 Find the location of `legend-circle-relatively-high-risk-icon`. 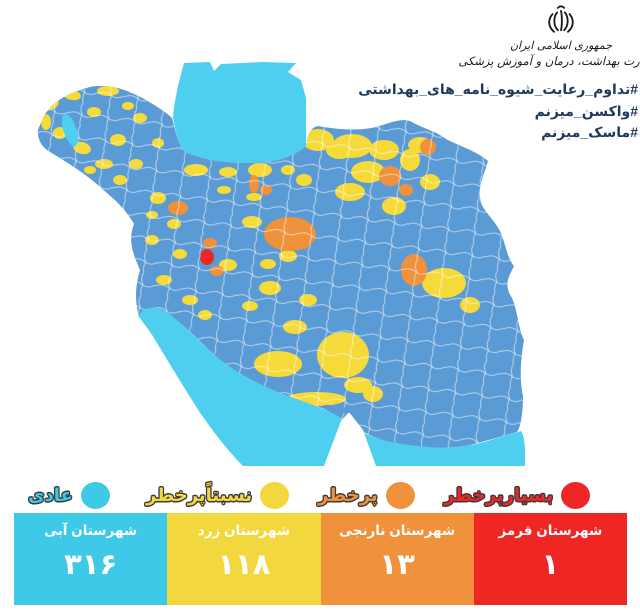

legend-circle-relatively-high-risk-icon is located at coordinates (275, 495).